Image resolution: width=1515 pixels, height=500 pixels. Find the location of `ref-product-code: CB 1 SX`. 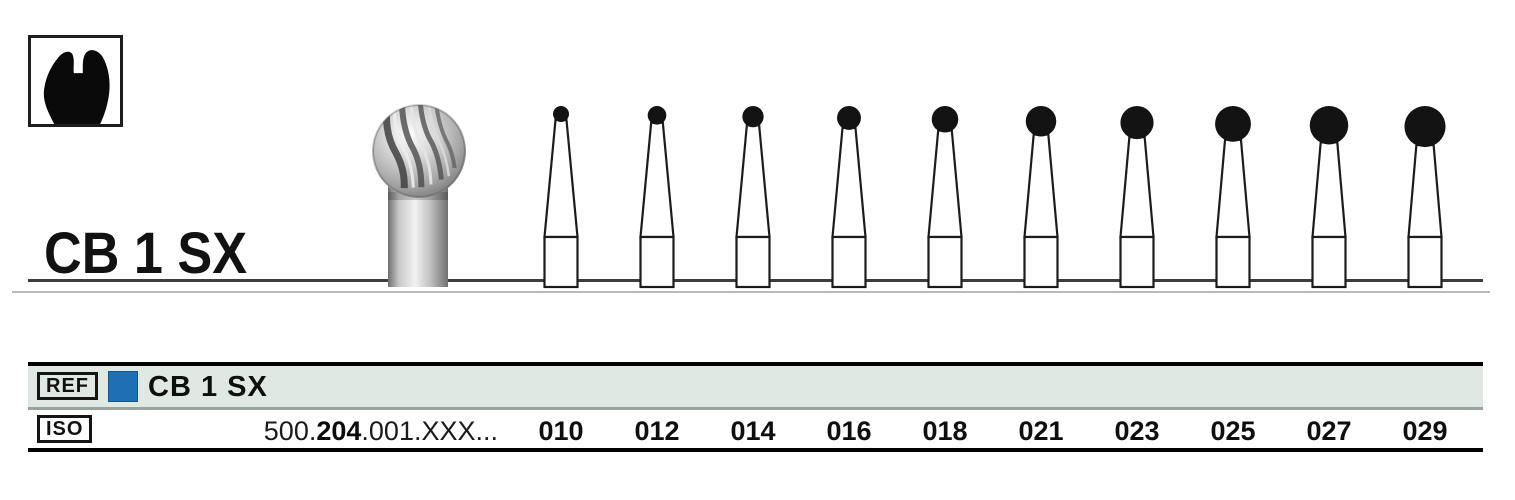

ref-product-code: CB 1 SX is located at coordinates (208, 387).